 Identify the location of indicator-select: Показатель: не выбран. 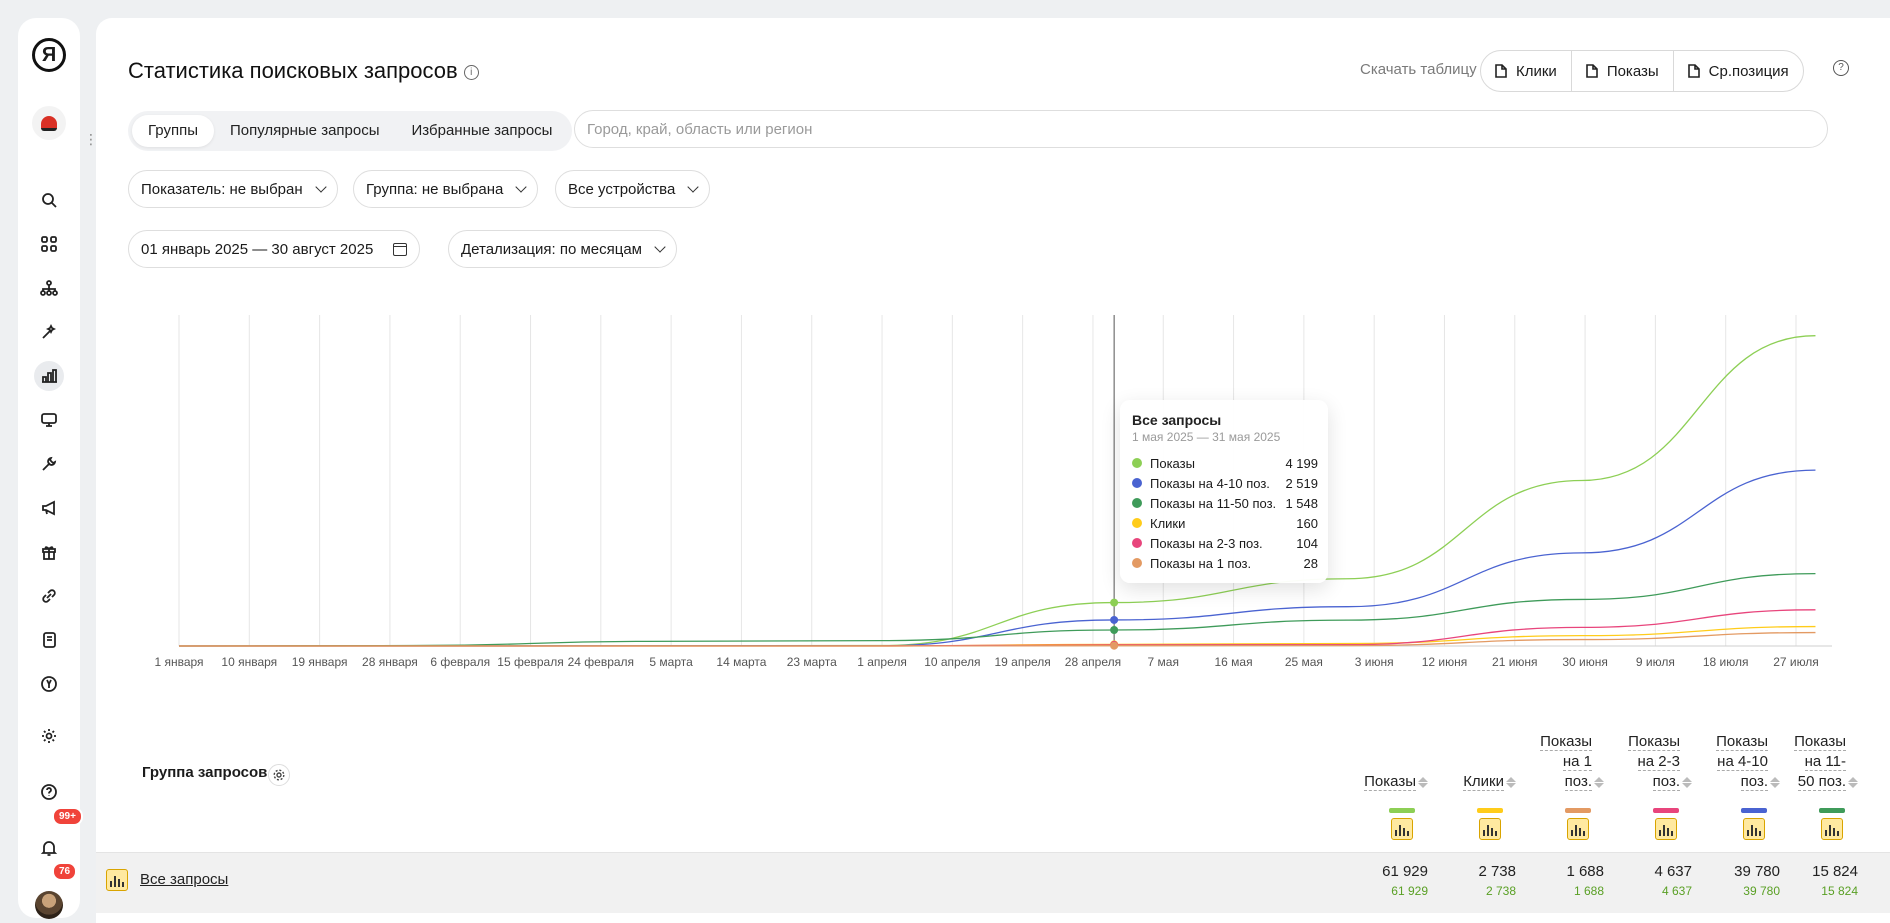
(233, 189).